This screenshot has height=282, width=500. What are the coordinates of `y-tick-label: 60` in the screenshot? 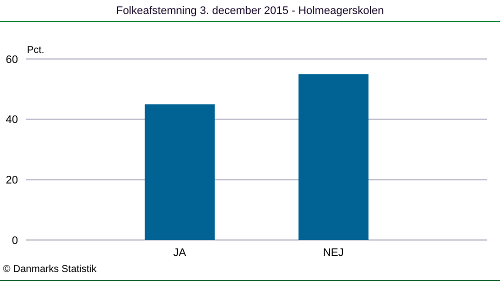 It's located at (12, 60).